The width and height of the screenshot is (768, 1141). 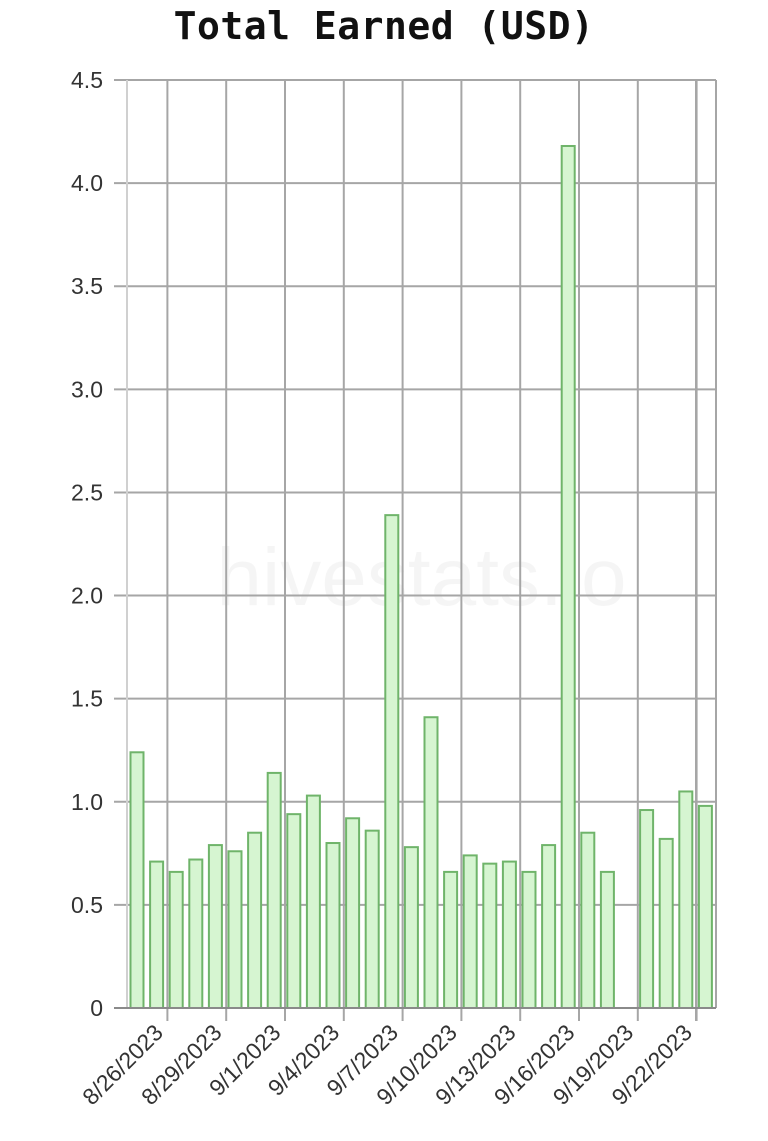 What do you see at coordinates (87, 389) in the screenshot?
I see `y-tick-label: 3.0` at bounding box center [87, 389].